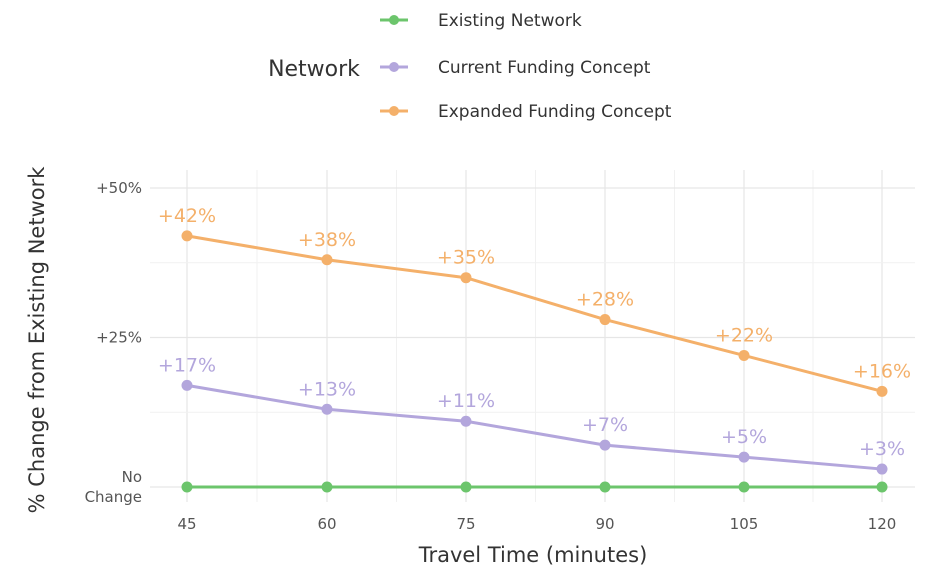 The height and width of the screenshot is (569, 928). I want to click on legend-item-current-funding-concept: Current Funding Concept, so click(515, 68).